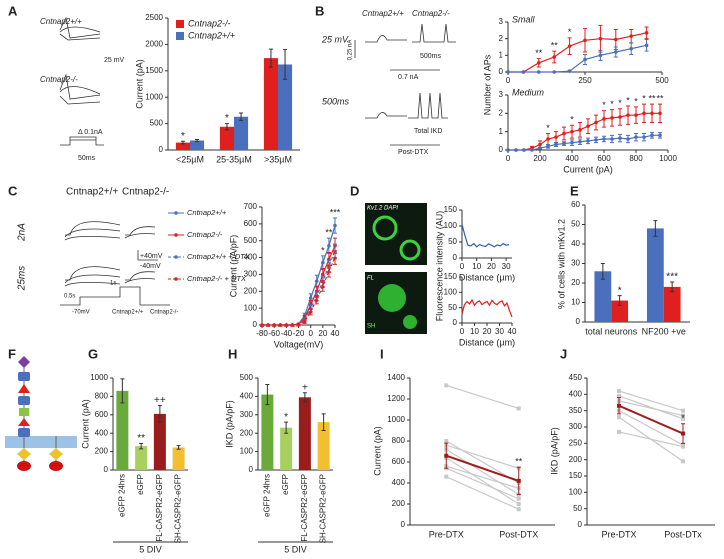 The image size is (724, 559). Describe the element at coordinates (668, 158) in the screenshot. I see `x-tick-label: 1000` at that location.